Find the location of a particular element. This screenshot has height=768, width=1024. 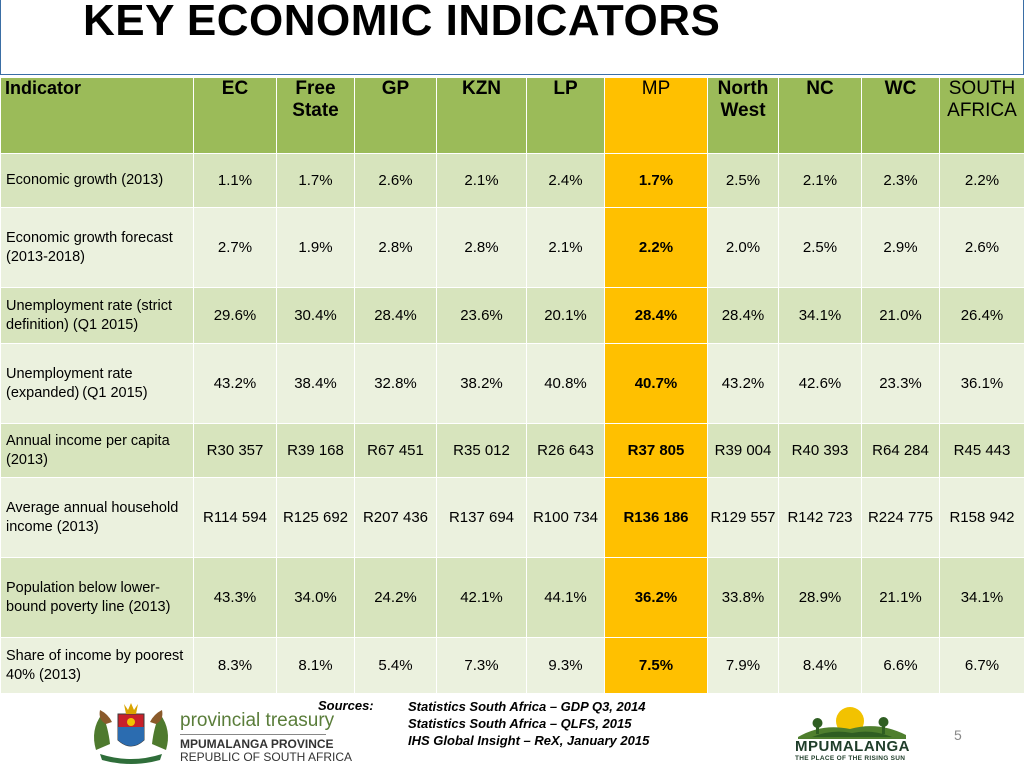

table-cell: R100 734 is located at coordinates (565, 517).